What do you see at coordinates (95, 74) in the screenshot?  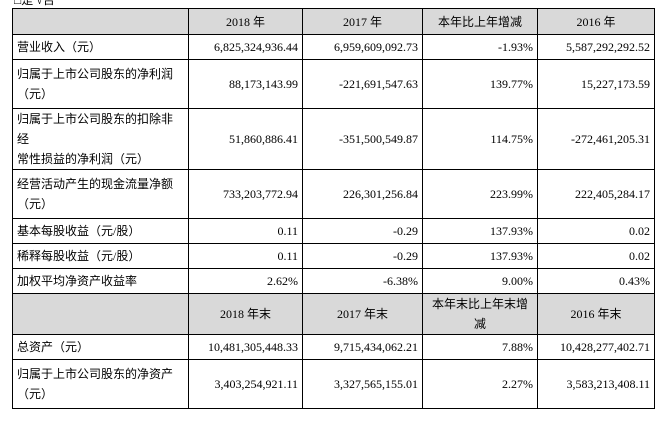 I see `label-line: 归属于上市公司股东的净利润` at bounding box center [95, 74].